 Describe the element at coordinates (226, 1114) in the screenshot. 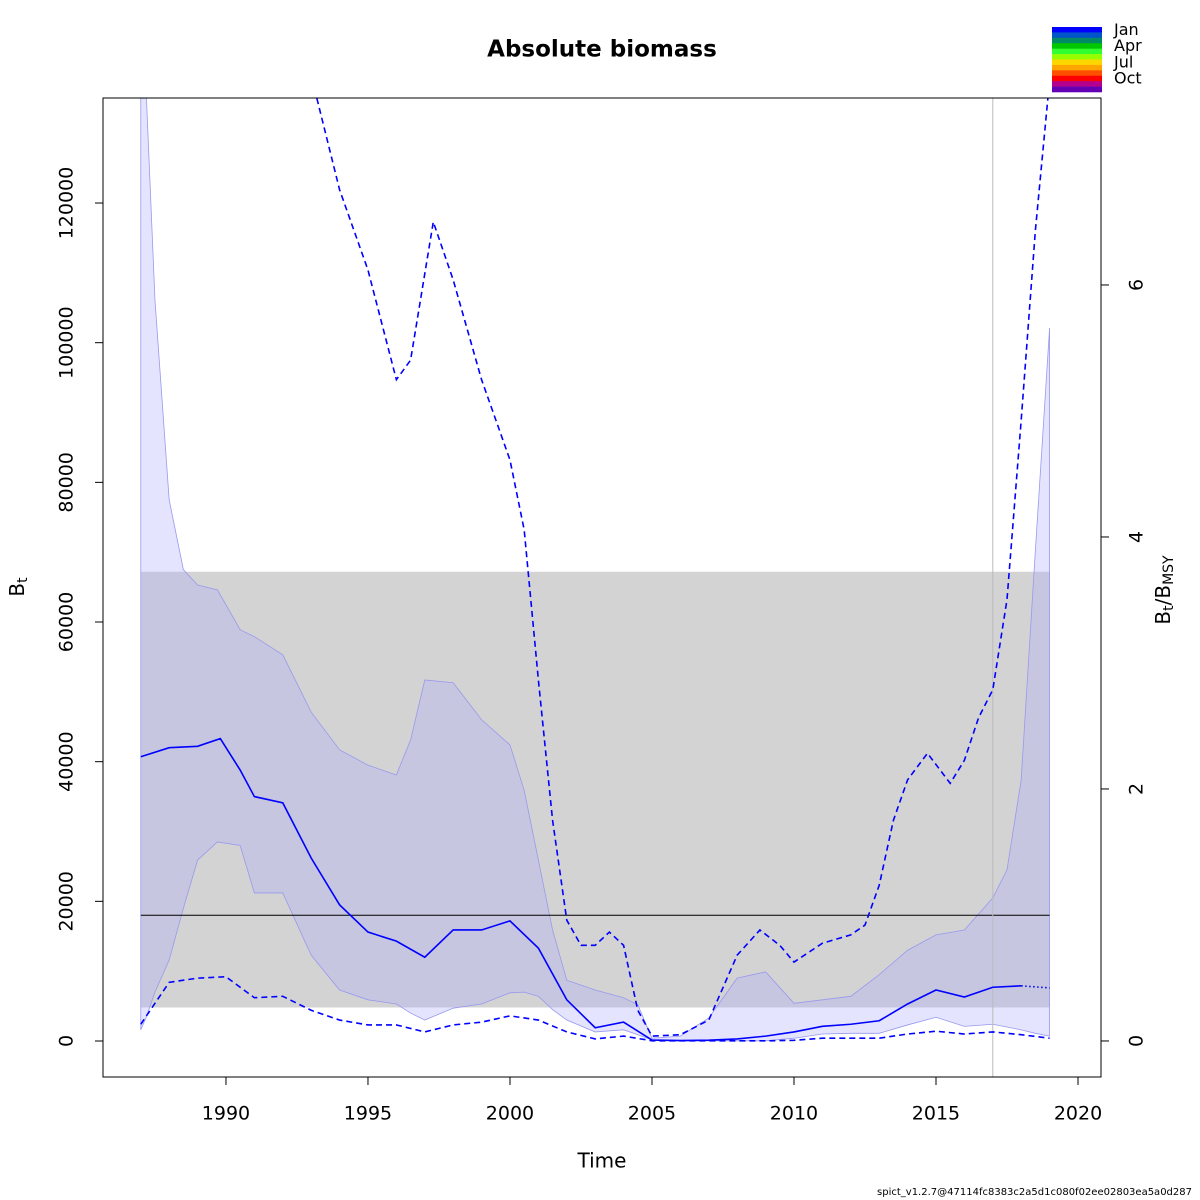

I see `x-tick-label: 1990` at that location.